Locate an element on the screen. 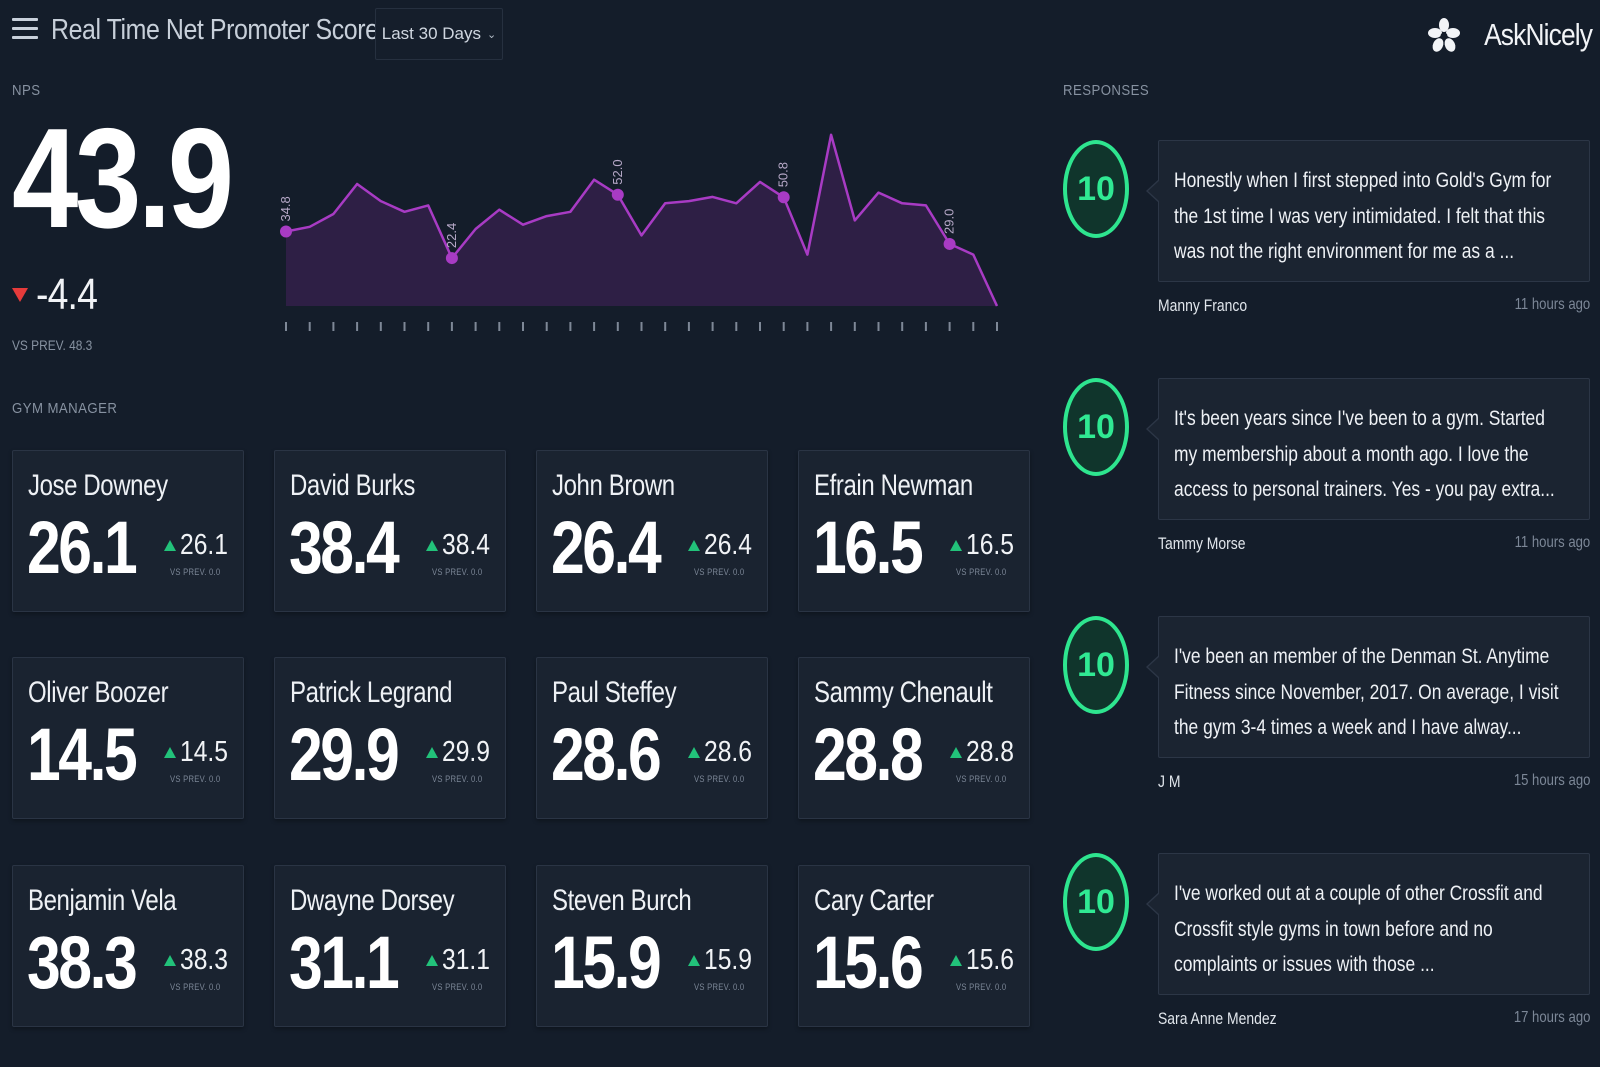 This screenshot has width=1600, height=1067. flower-logo-icon is located at coordinates (1443, 35).